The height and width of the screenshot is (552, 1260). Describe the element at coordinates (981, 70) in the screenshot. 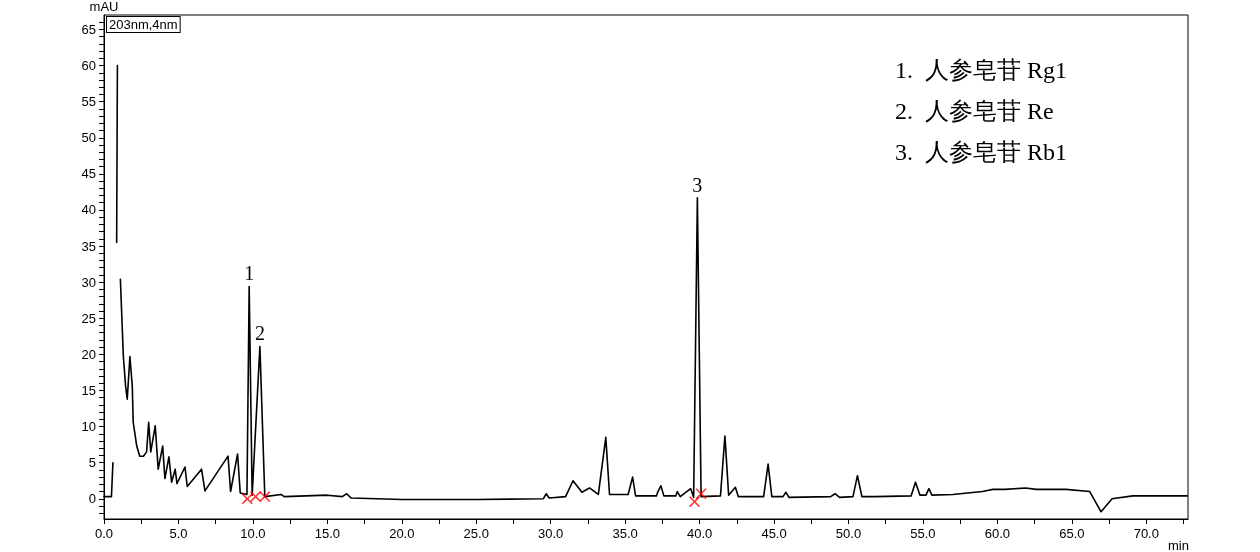

I see `annotation: 1. 人参皂苷 Rg1` at that location.